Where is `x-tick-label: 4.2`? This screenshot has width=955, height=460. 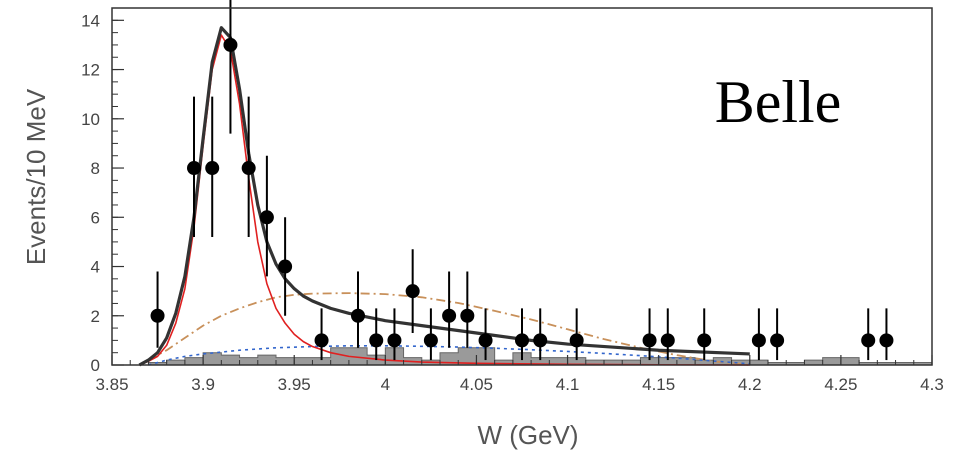
x-tick-label: 4.2 is located at coordinates (750, 384).